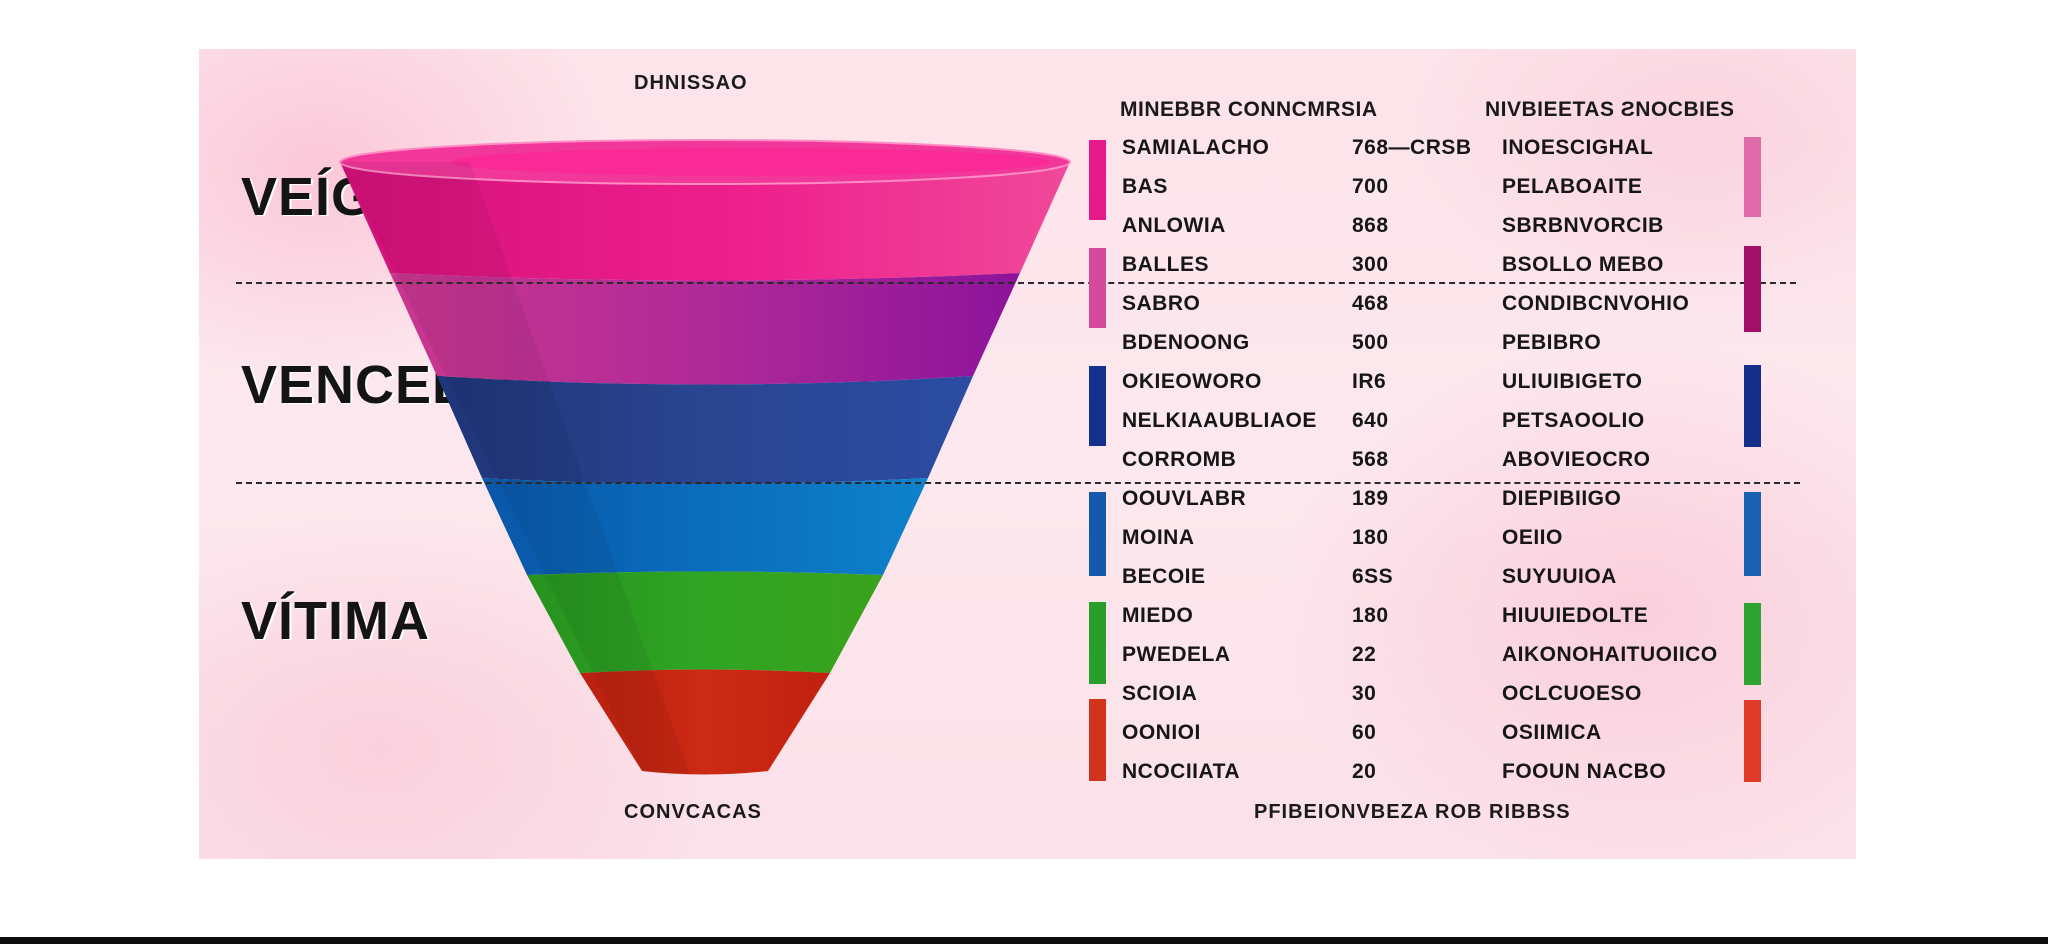 Image resolution: width=2048 pixels, height=944 pixels. Describe the element at coordinates (693, 812) in the screenshot. I see `funnel-bottom-caption: CONVCACAS` at that location.